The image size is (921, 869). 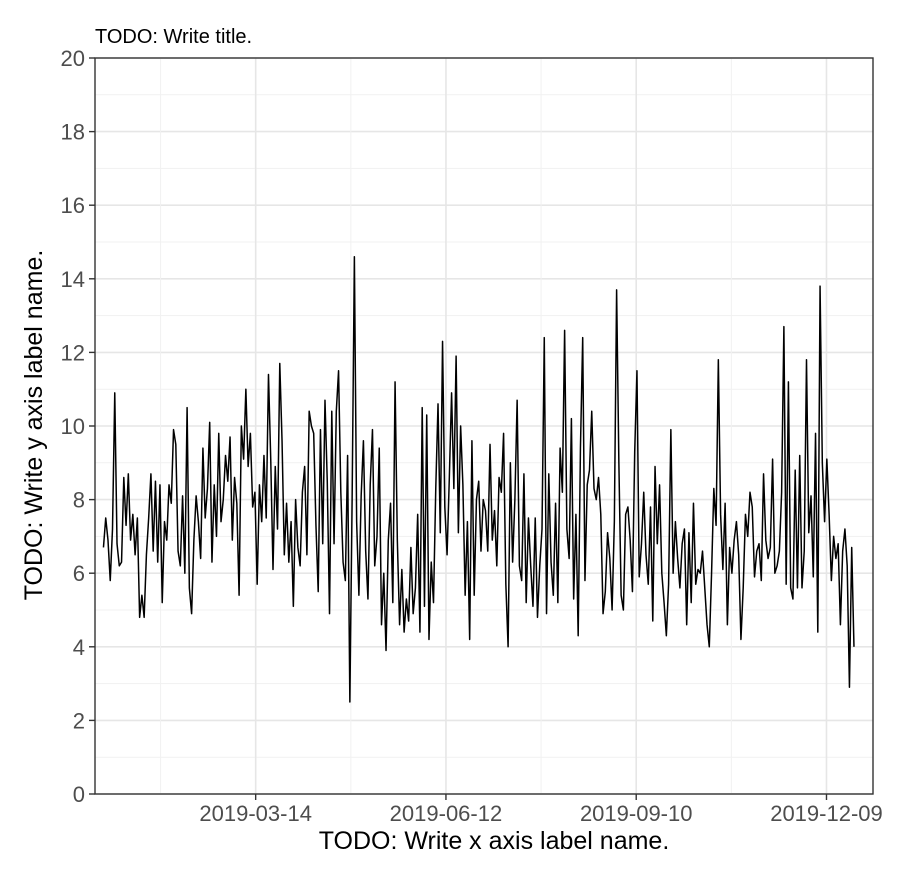 I want to click on x-axis-title: TODO: Write x axis label name., so click(x=494, y=841).